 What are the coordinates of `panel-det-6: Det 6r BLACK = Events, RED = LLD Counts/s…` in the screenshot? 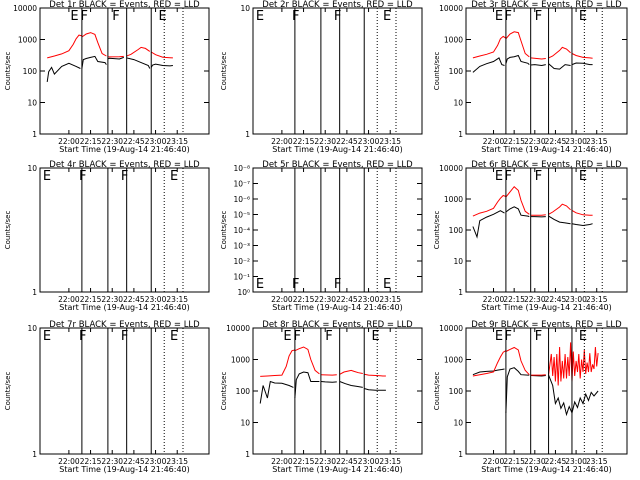 It's located at (530, 236).